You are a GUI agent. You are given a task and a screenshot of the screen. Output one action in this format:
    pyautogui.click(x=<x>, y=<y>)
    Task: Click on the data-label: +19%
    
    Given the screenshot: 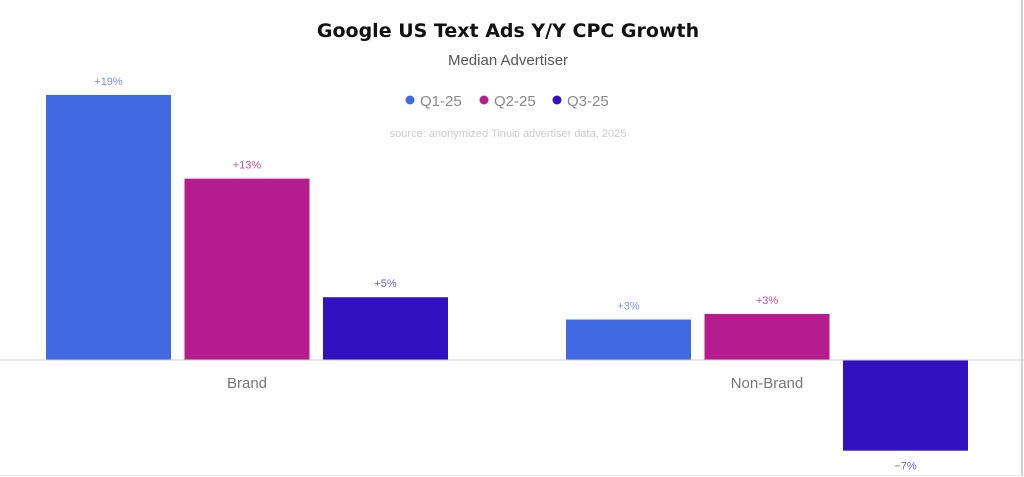 What is the action you would take?
    pyautogui.click(x=108, y=82)
    